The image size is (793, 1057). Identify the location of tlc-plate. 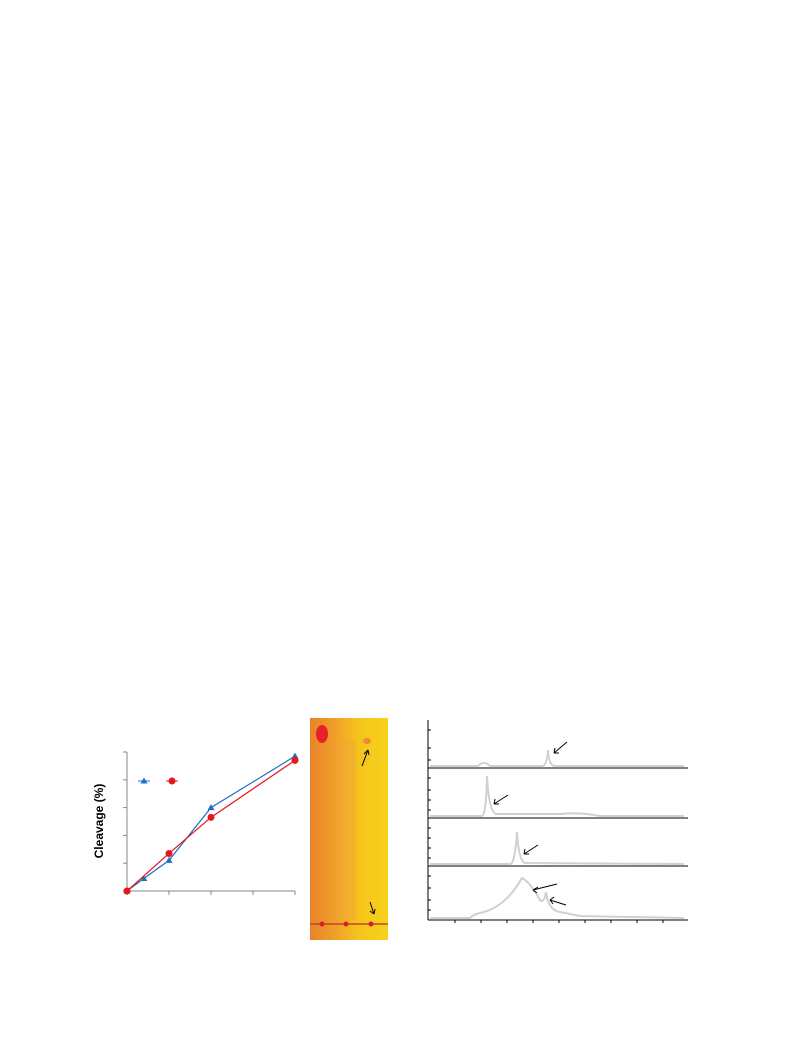
(349, 829).